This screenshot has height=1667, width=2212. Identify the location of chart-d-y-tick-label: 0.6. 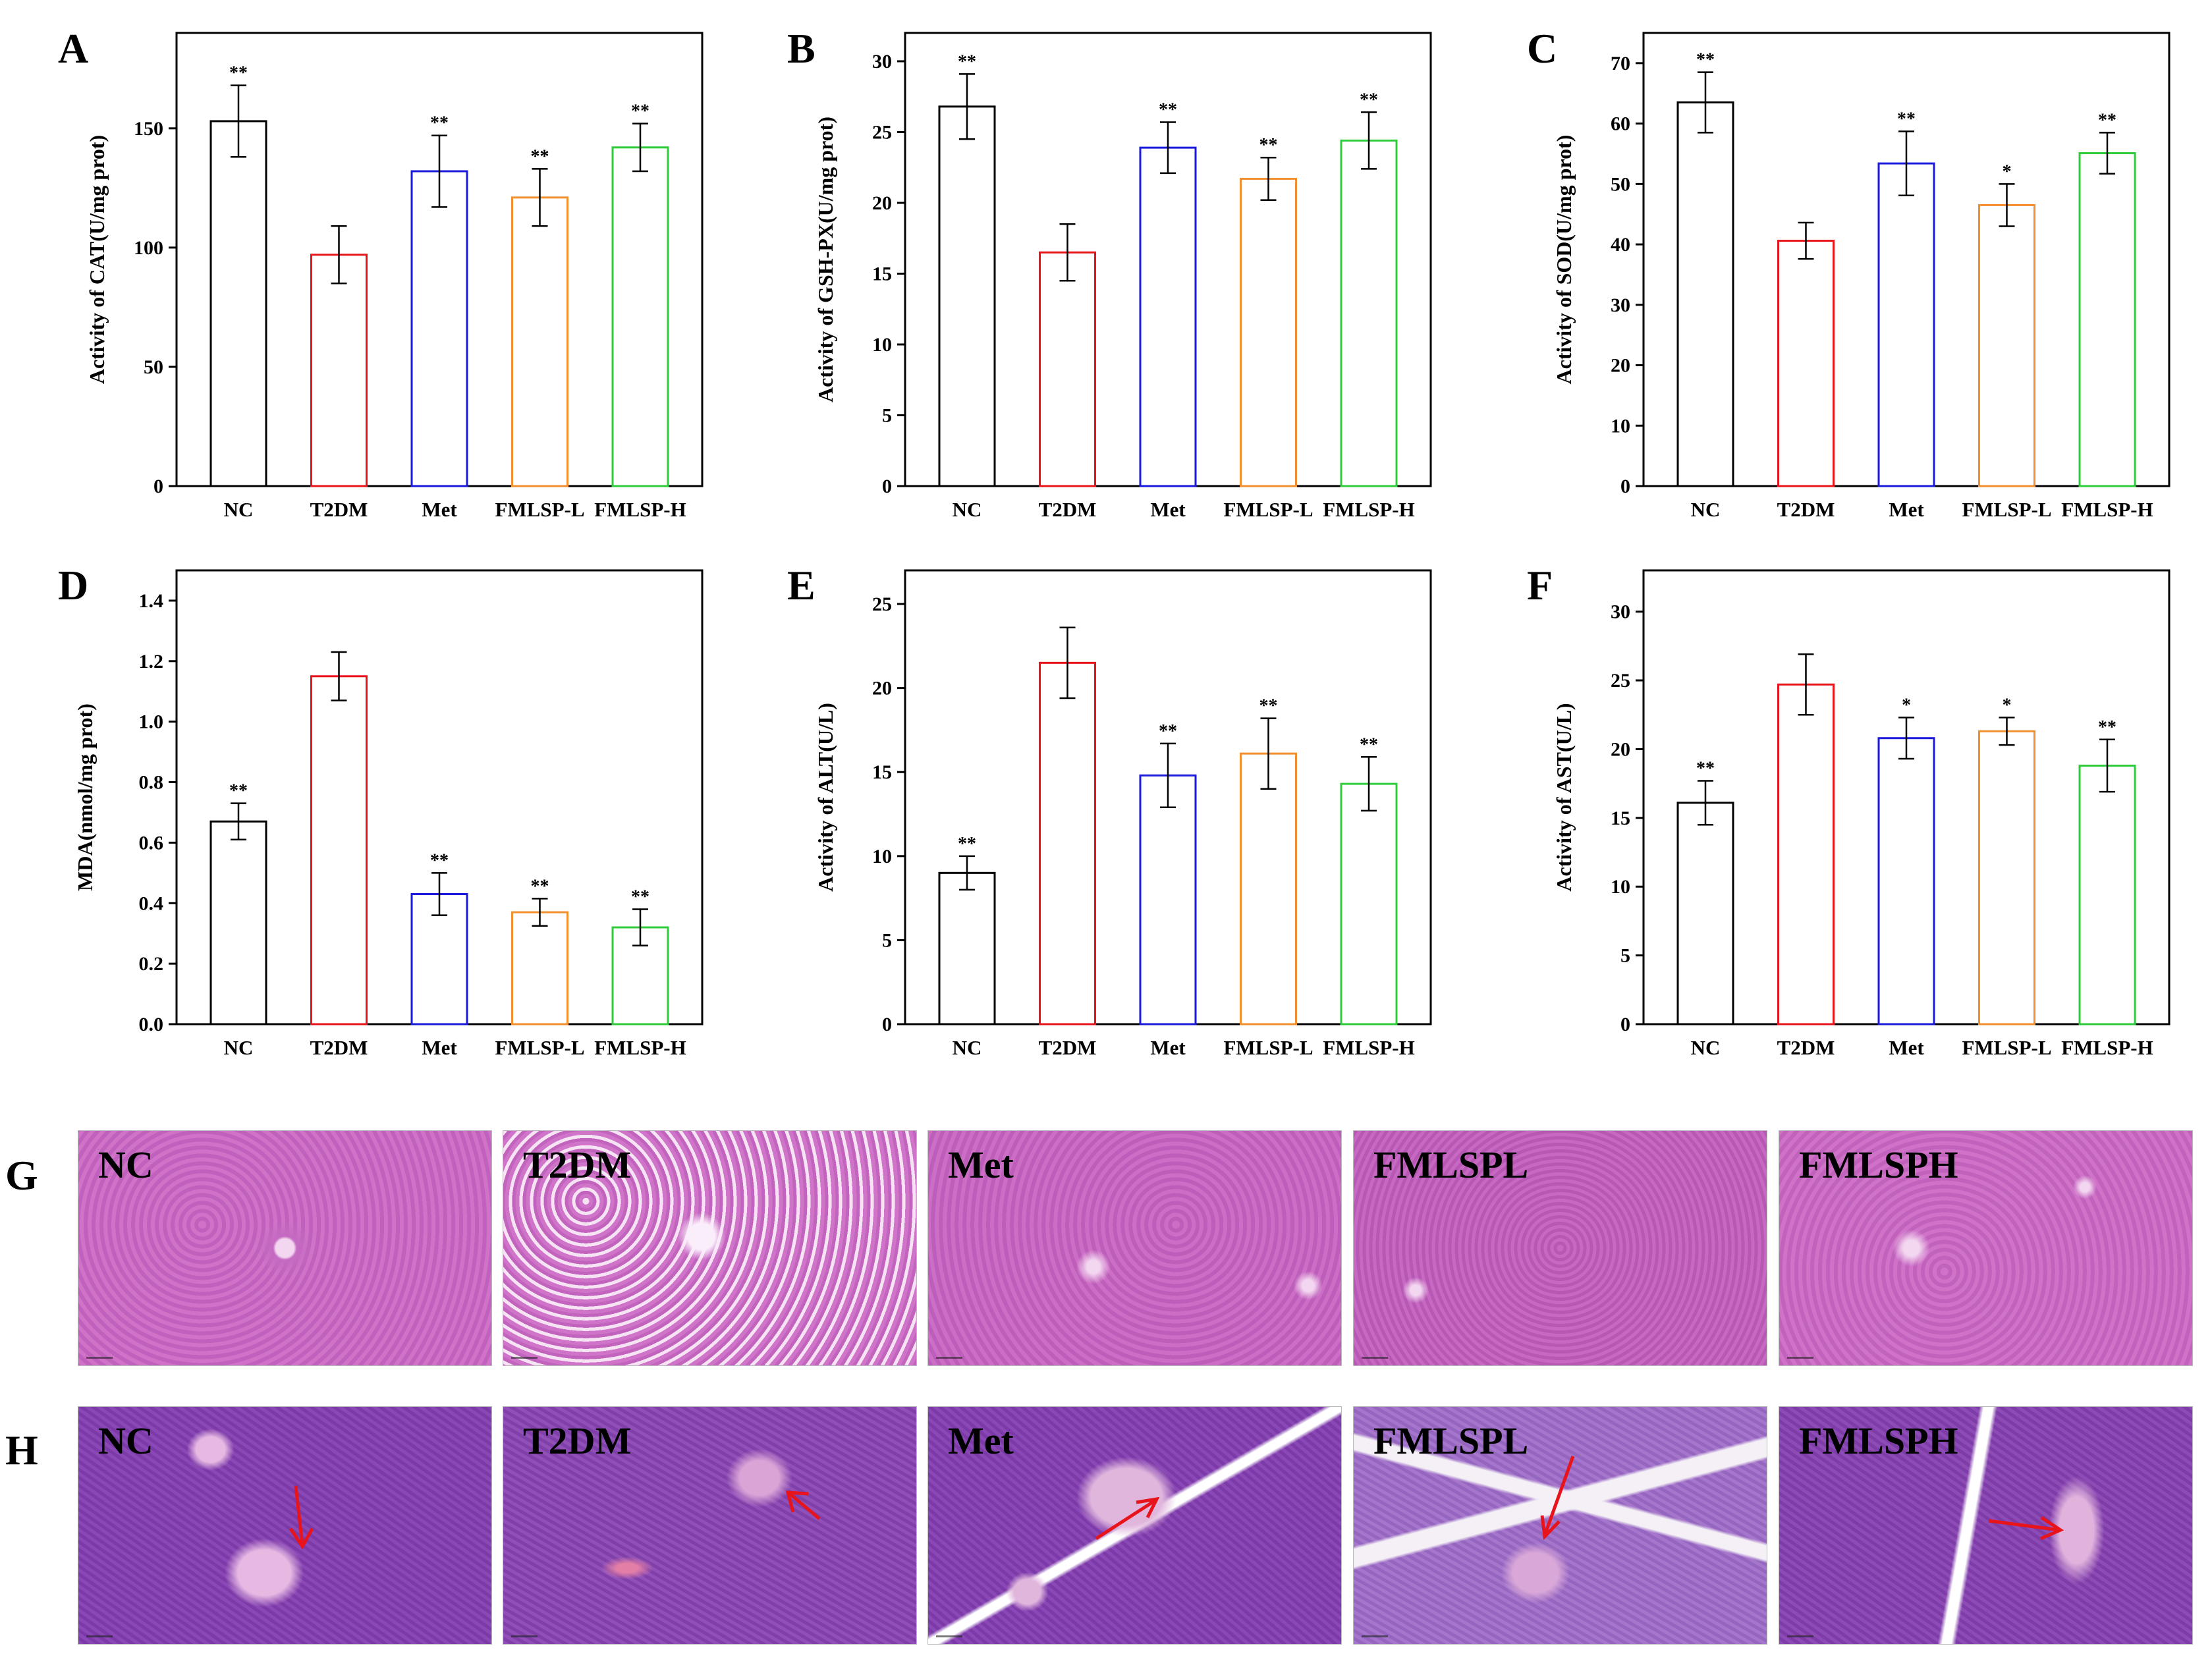
(151, 843).